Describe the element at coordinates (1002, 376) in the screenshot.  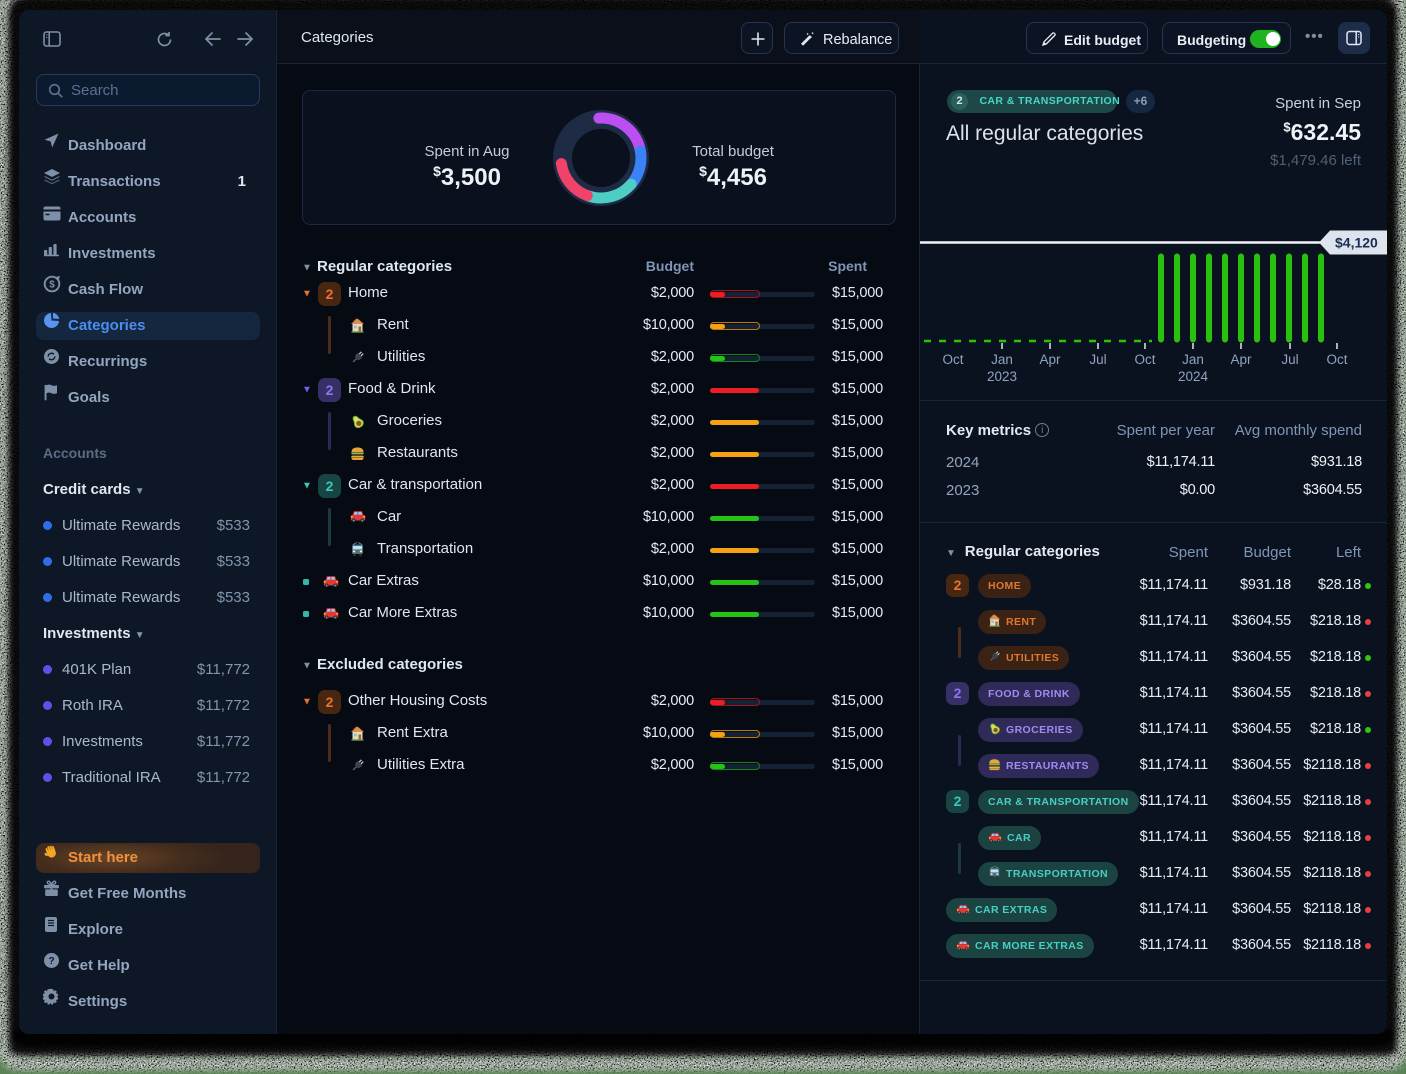
I see `svg-text: 2023` at that location.